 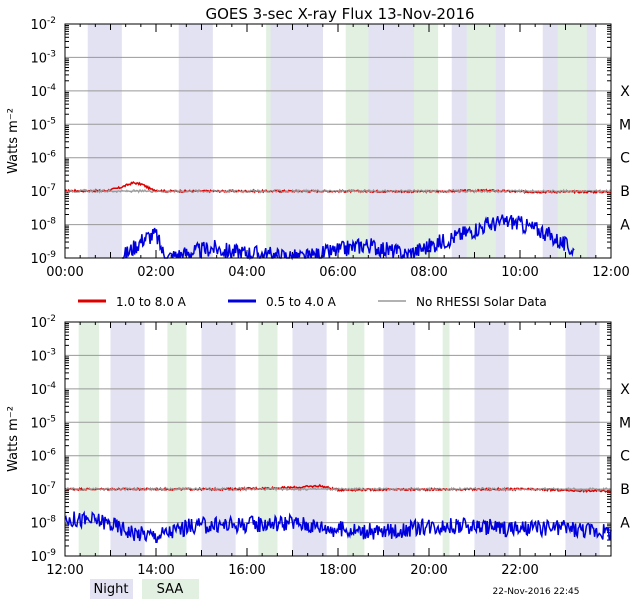 What do you see at coordinates (151, 302) in the screenshot?
I see `legend-label-long: 1.0 to 8.0 A` at bounding box center [151, 302].